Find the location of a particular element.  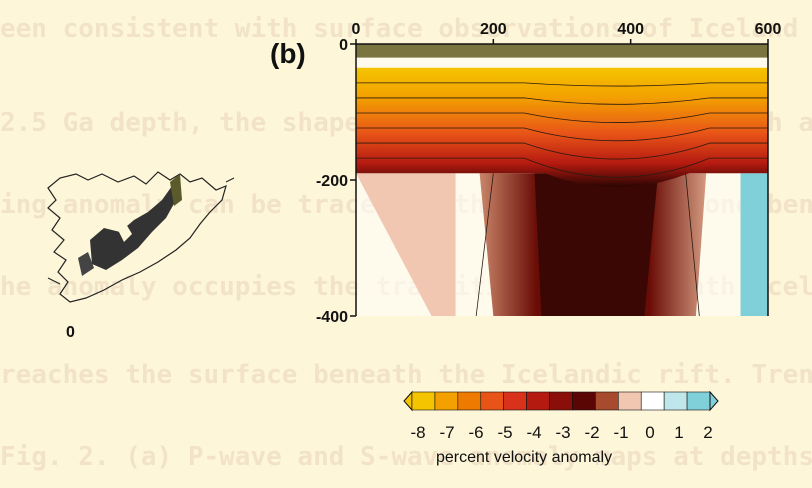

colorbar-tick-label: -1 is located at coordinates (620, 432).